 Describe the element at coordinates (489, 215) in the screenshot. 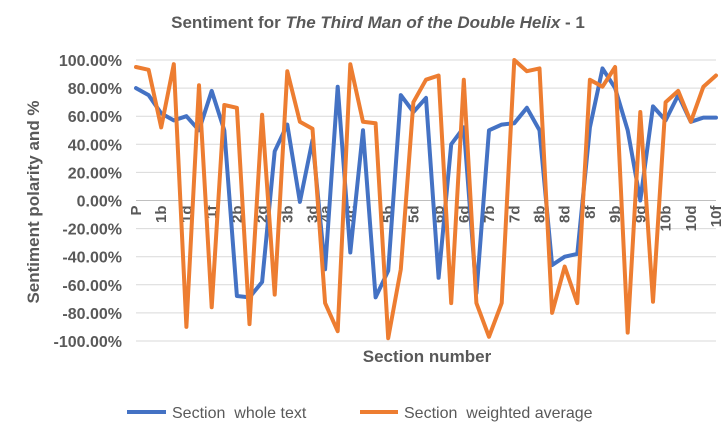

I see `x-tick-label: 7b` at that location.